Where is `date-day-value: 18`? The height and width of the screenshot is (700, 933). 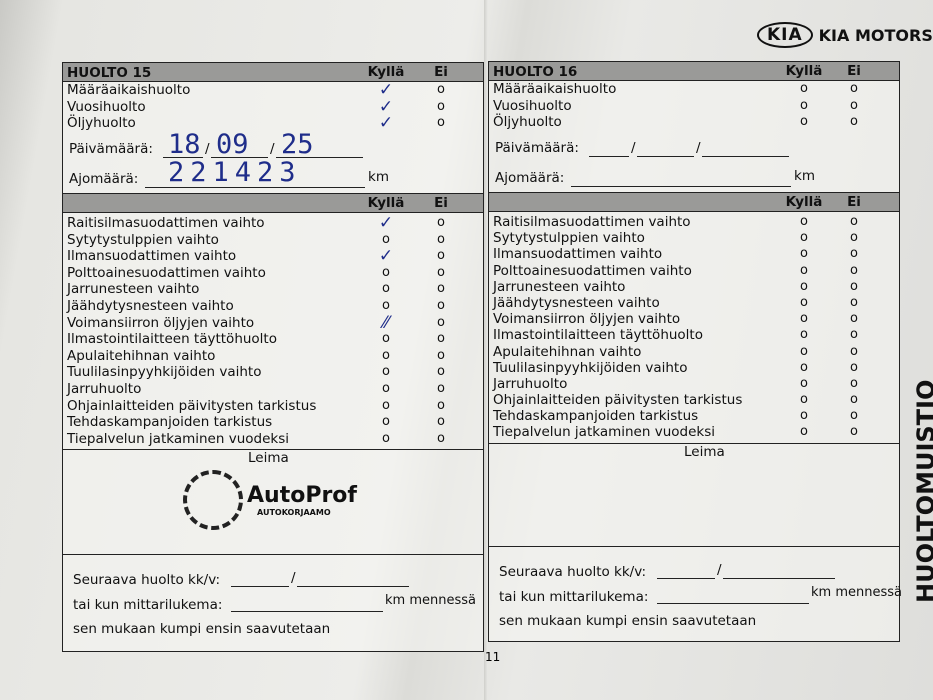 date-day-value: 18 is located at coordinates (184, 144).